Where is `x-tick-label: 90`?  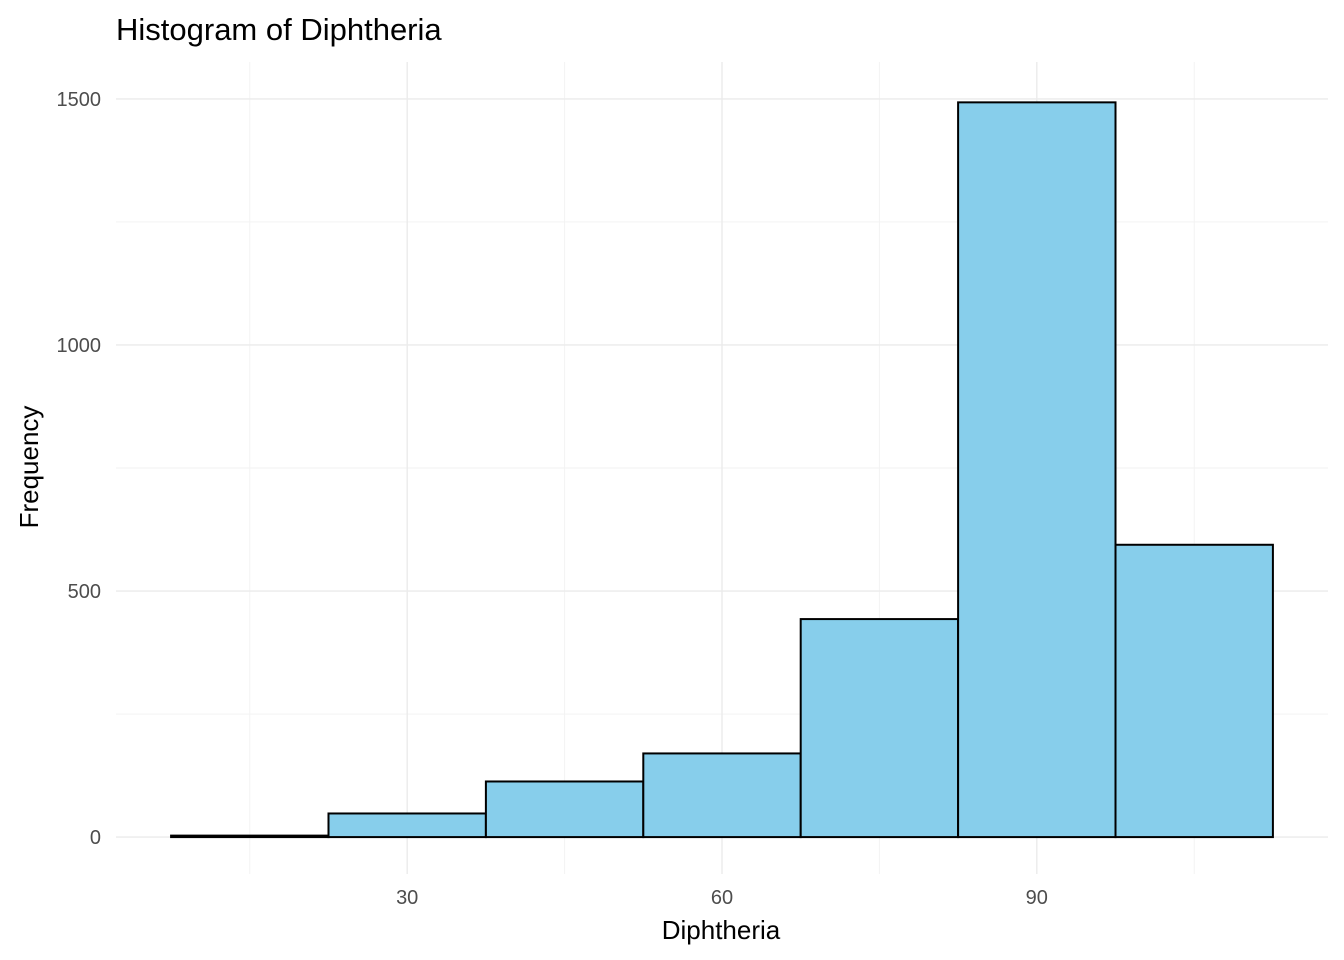
x-tick-label: 90 is located at coordinates (1037, 898).